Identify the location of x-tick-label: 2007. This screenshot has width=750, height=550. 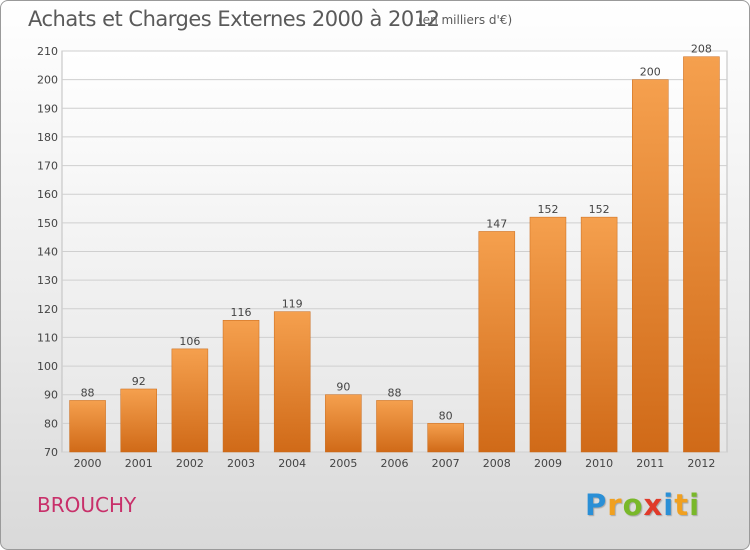
(446, 463).